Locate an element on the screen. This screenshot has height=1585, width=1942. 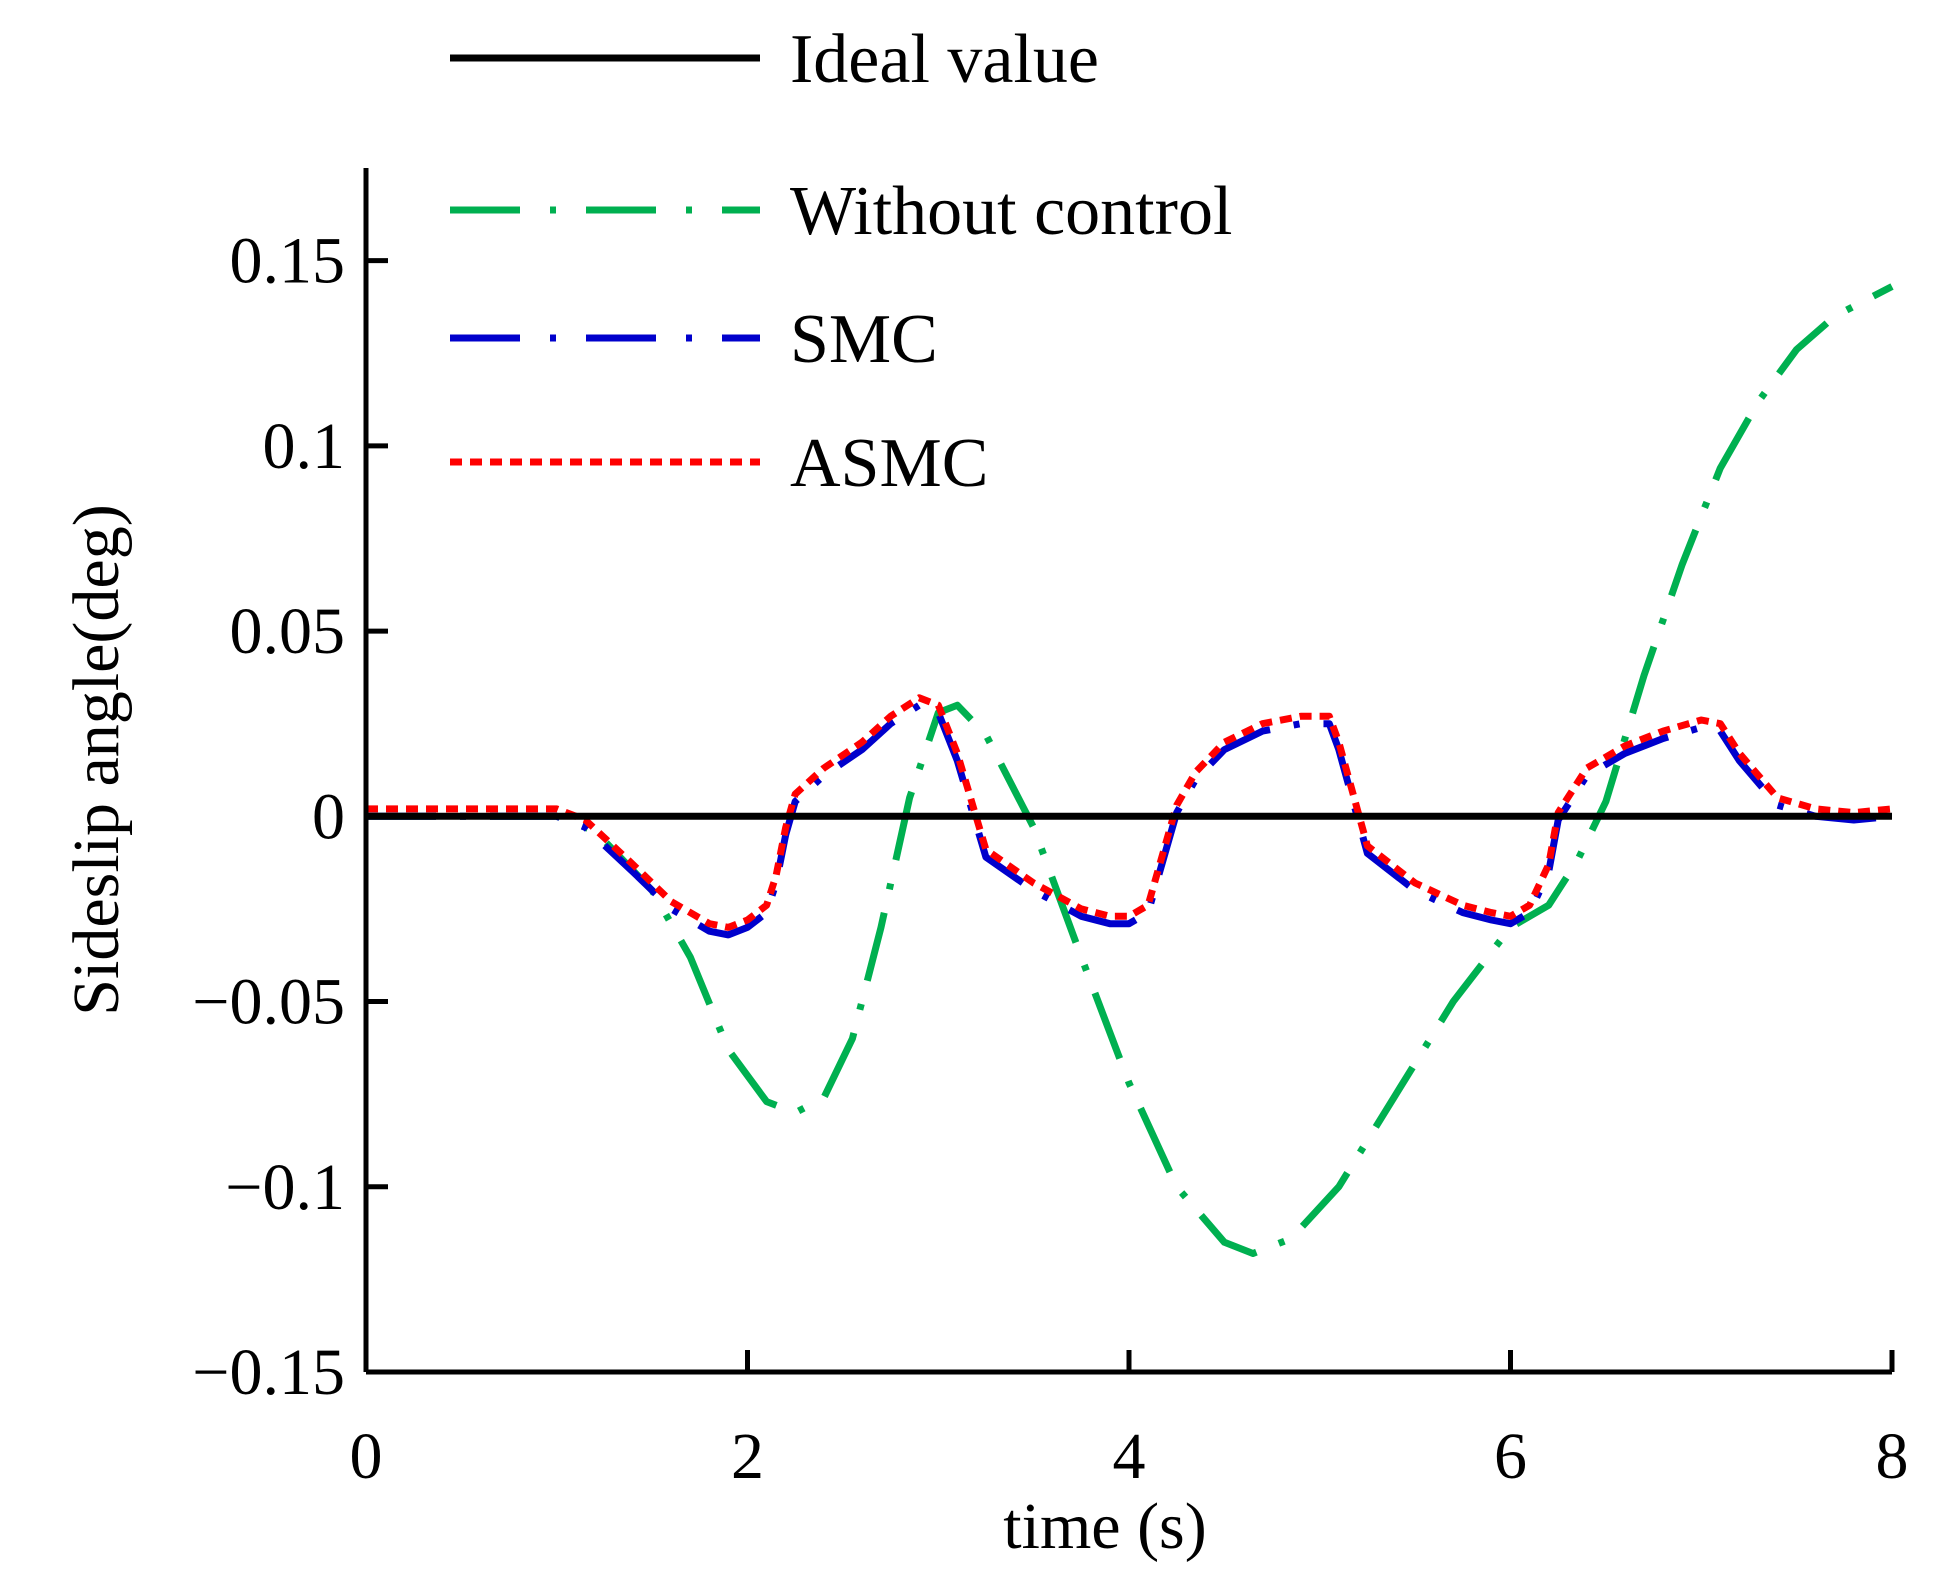
x-tick-label: 0 is located at coordinates (366, 1456).